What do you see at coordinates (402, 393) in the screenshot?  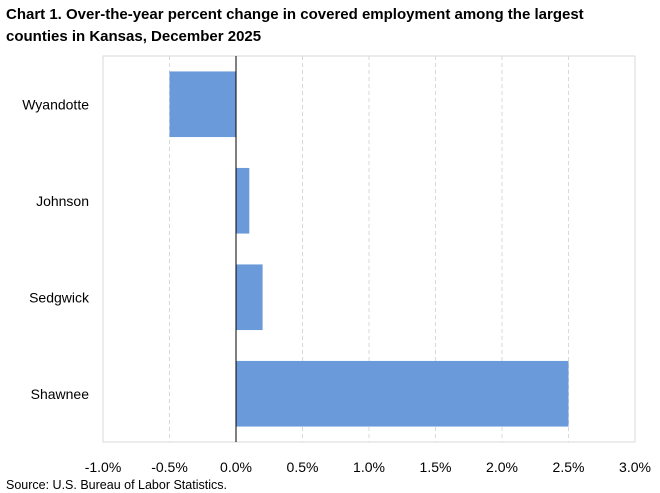 I see `bar-shawnee` at bounding box center [402, 393].